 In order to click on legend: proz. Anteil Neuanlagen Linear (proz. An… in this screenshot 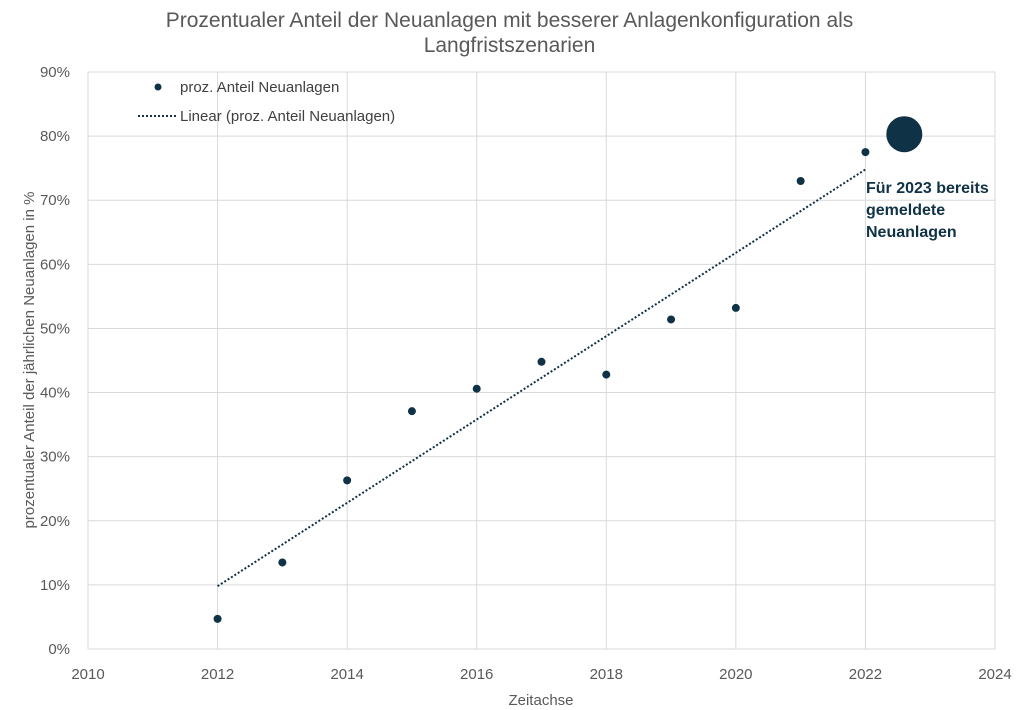, I will do `click(266, 102)`.